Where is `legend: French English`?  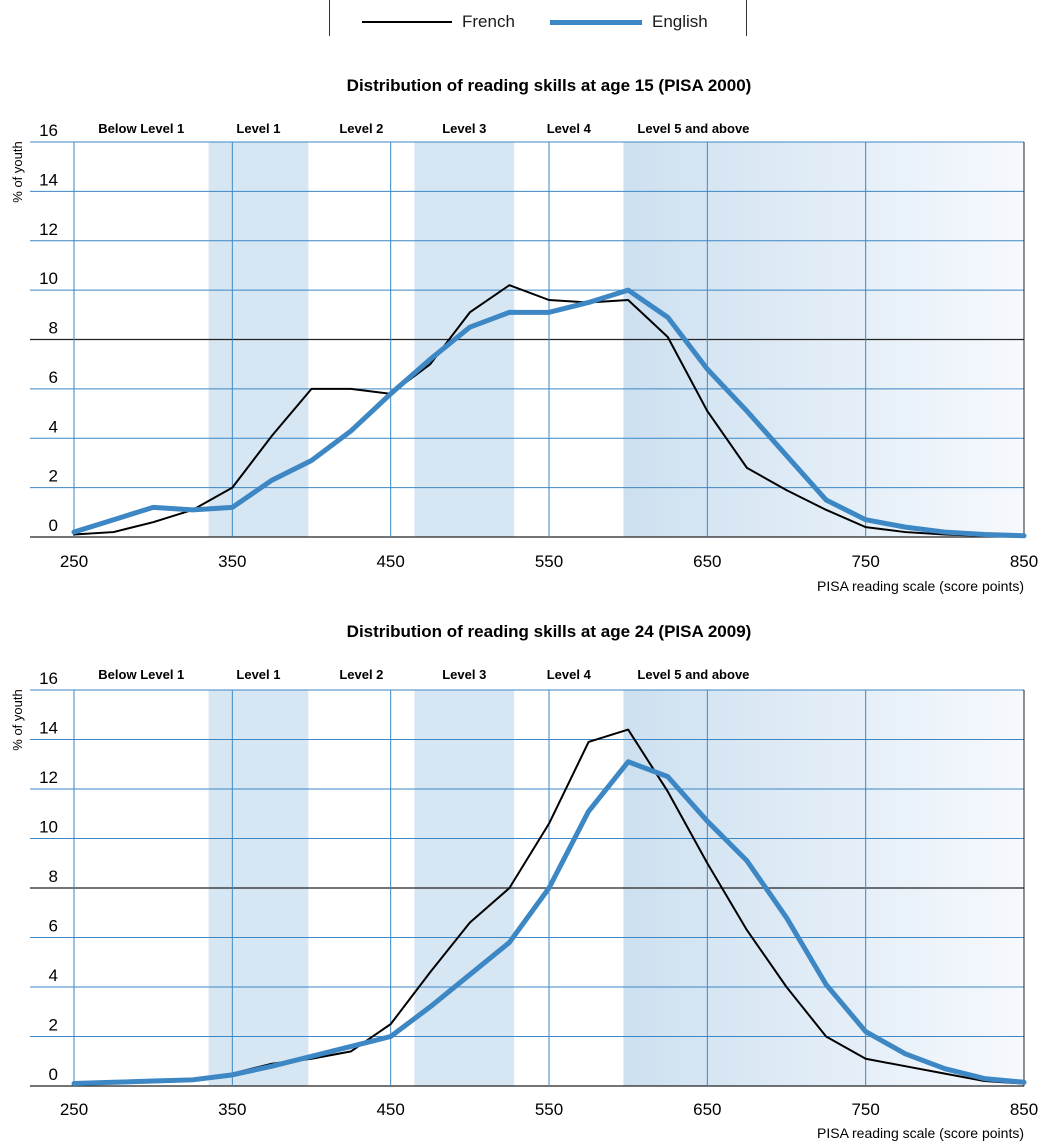
legend: French English is located at coordinates (538, 18).